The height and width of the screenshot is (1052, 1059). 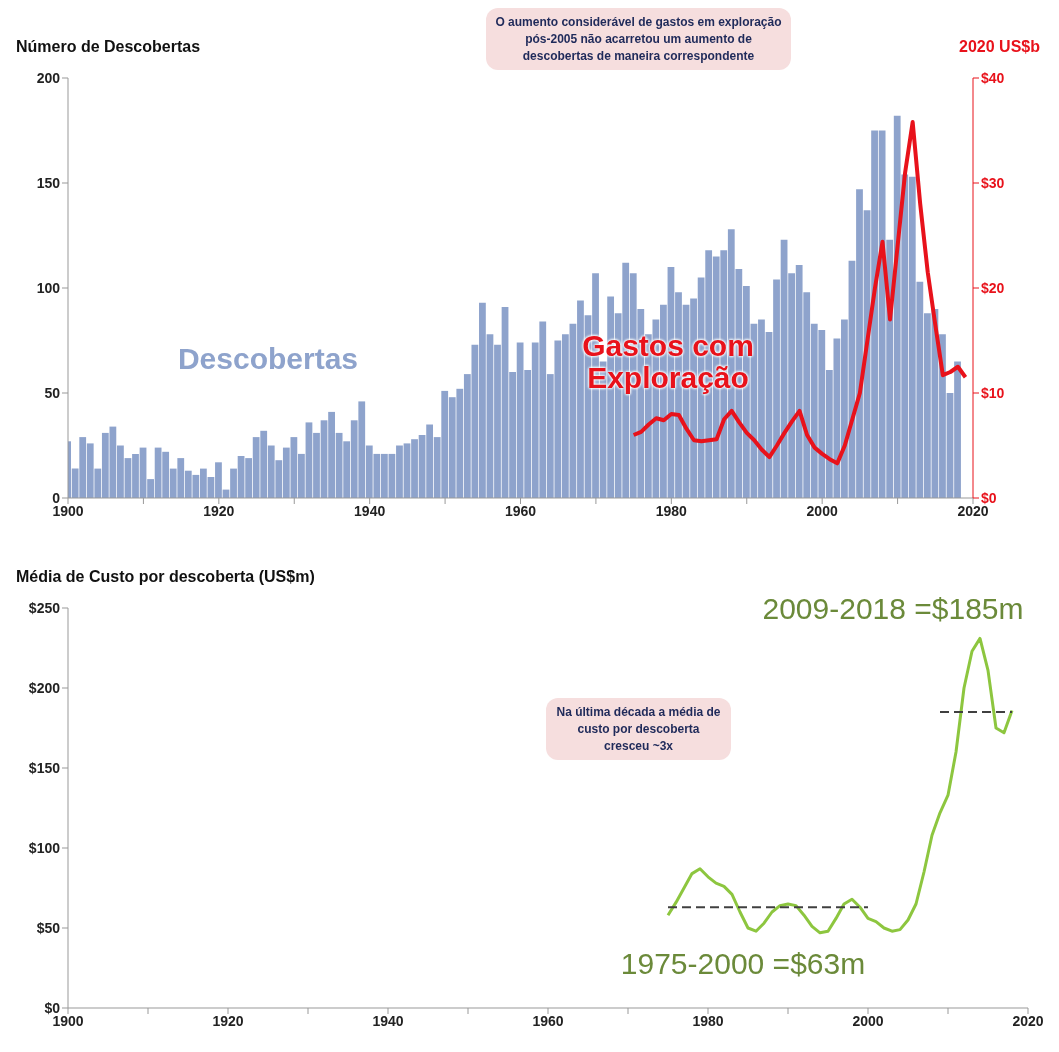 I want to click on y-tick-label: $100, so click(x=44, y=847).